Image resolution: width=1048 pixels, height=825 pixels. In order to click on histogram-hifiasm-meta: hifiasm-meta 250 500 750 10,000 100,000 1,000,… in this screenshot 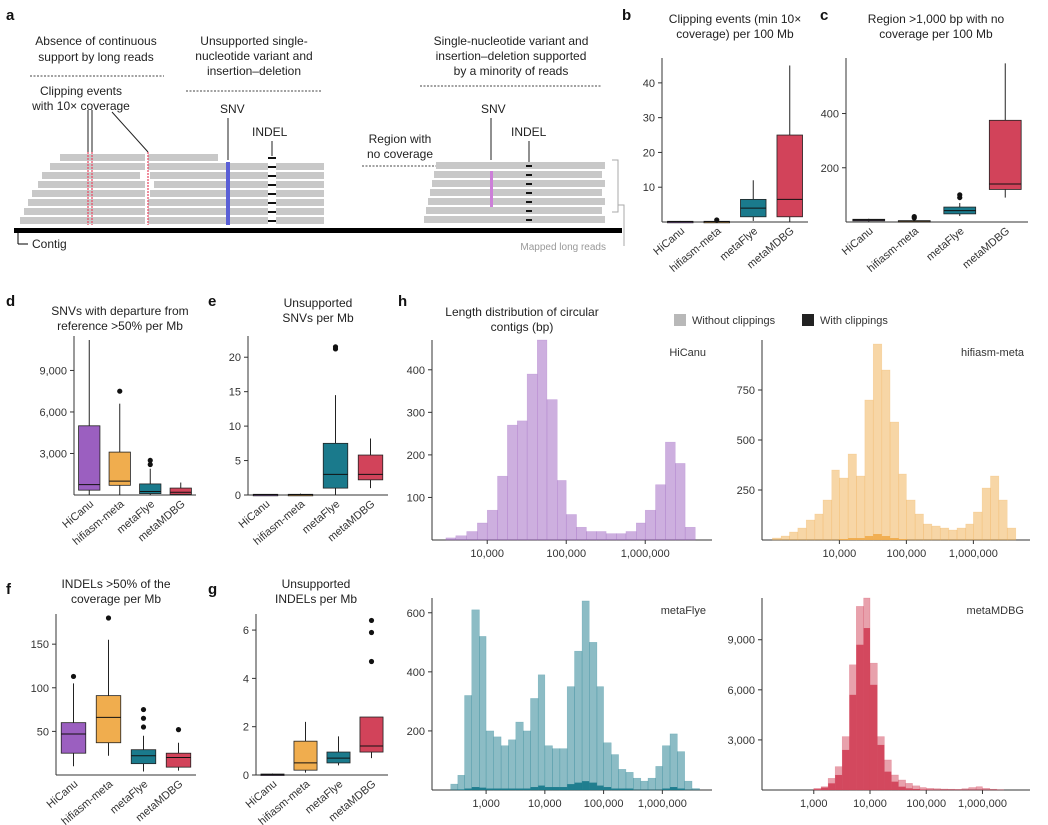, I will do `click(883, 450)`.